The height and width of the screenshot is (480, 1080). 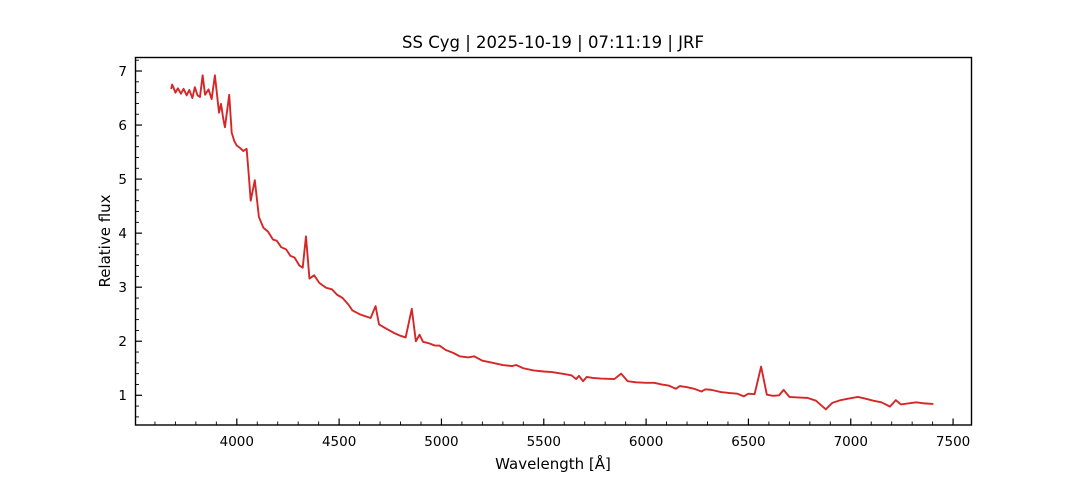 What do you see at coordinates (122, 288) in the screenshot?
I see `y-tick-label: 3` at bounding box center [122, 288].